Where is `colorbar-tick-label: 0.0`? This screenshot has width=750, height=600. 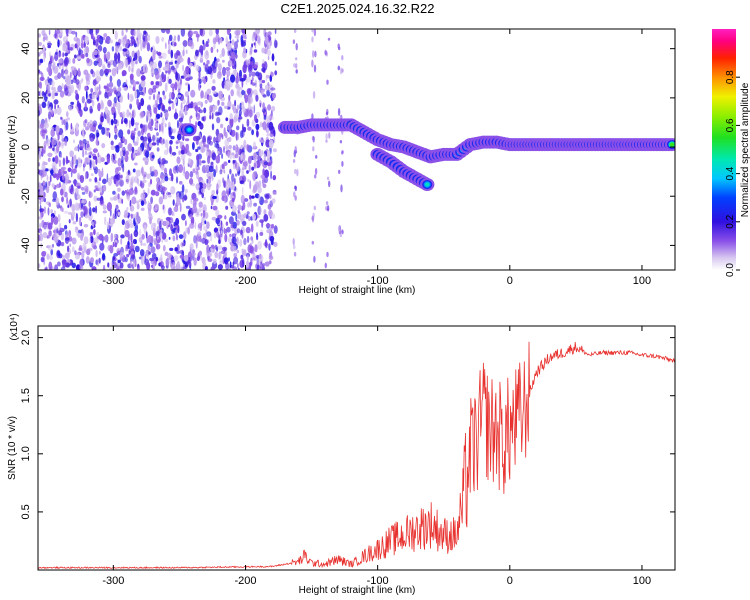 colorbar-tick-label: 0.0 is located at coordinates (730, 270).